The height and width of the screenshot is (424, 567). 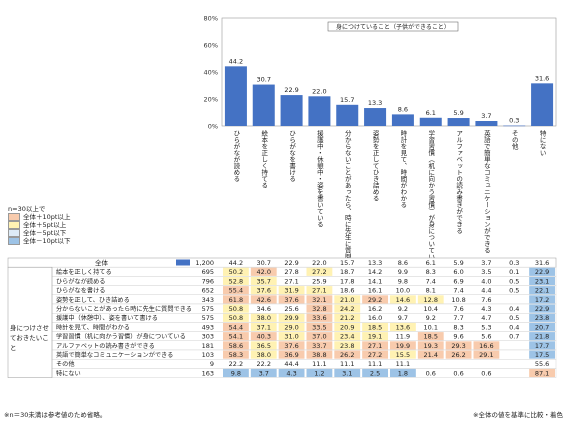 I want to click on cell-value: 0.5, so click(x=514, y=318).